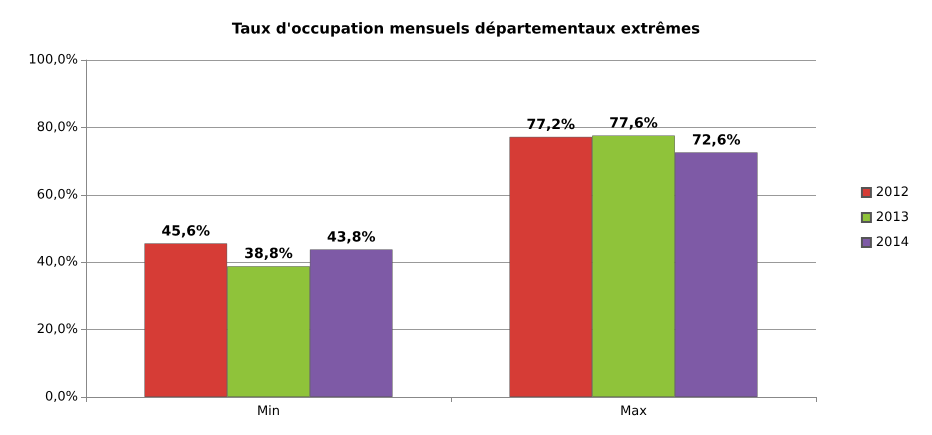 Image resolution: width=932 pixels, height=435 pixels. What do you see at coordinates (268, 411) in the screenshot?
I see `x-tick-label: Min` at bounding box center [268, 411].